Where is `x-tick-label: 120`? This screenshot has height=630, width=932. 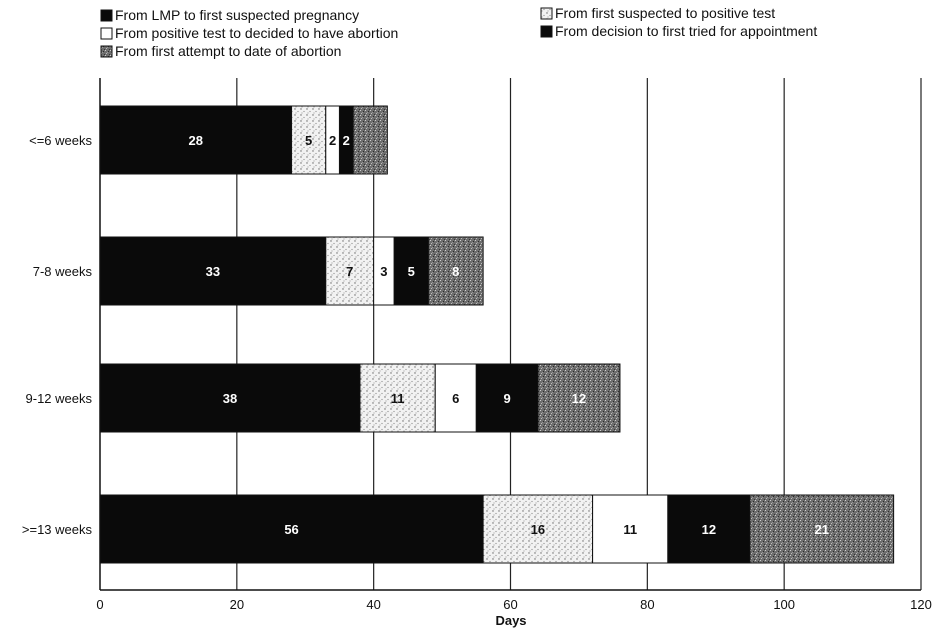 x-tick-label: 120 is located at coordinates (921, 604).